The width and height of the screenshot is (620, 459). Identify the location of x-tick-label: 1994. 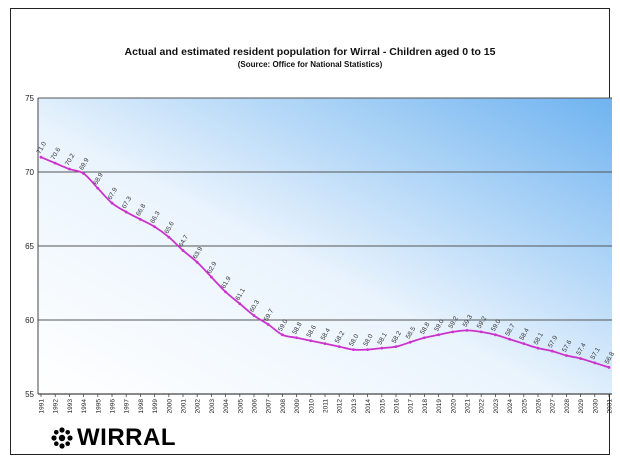
(84, 406).